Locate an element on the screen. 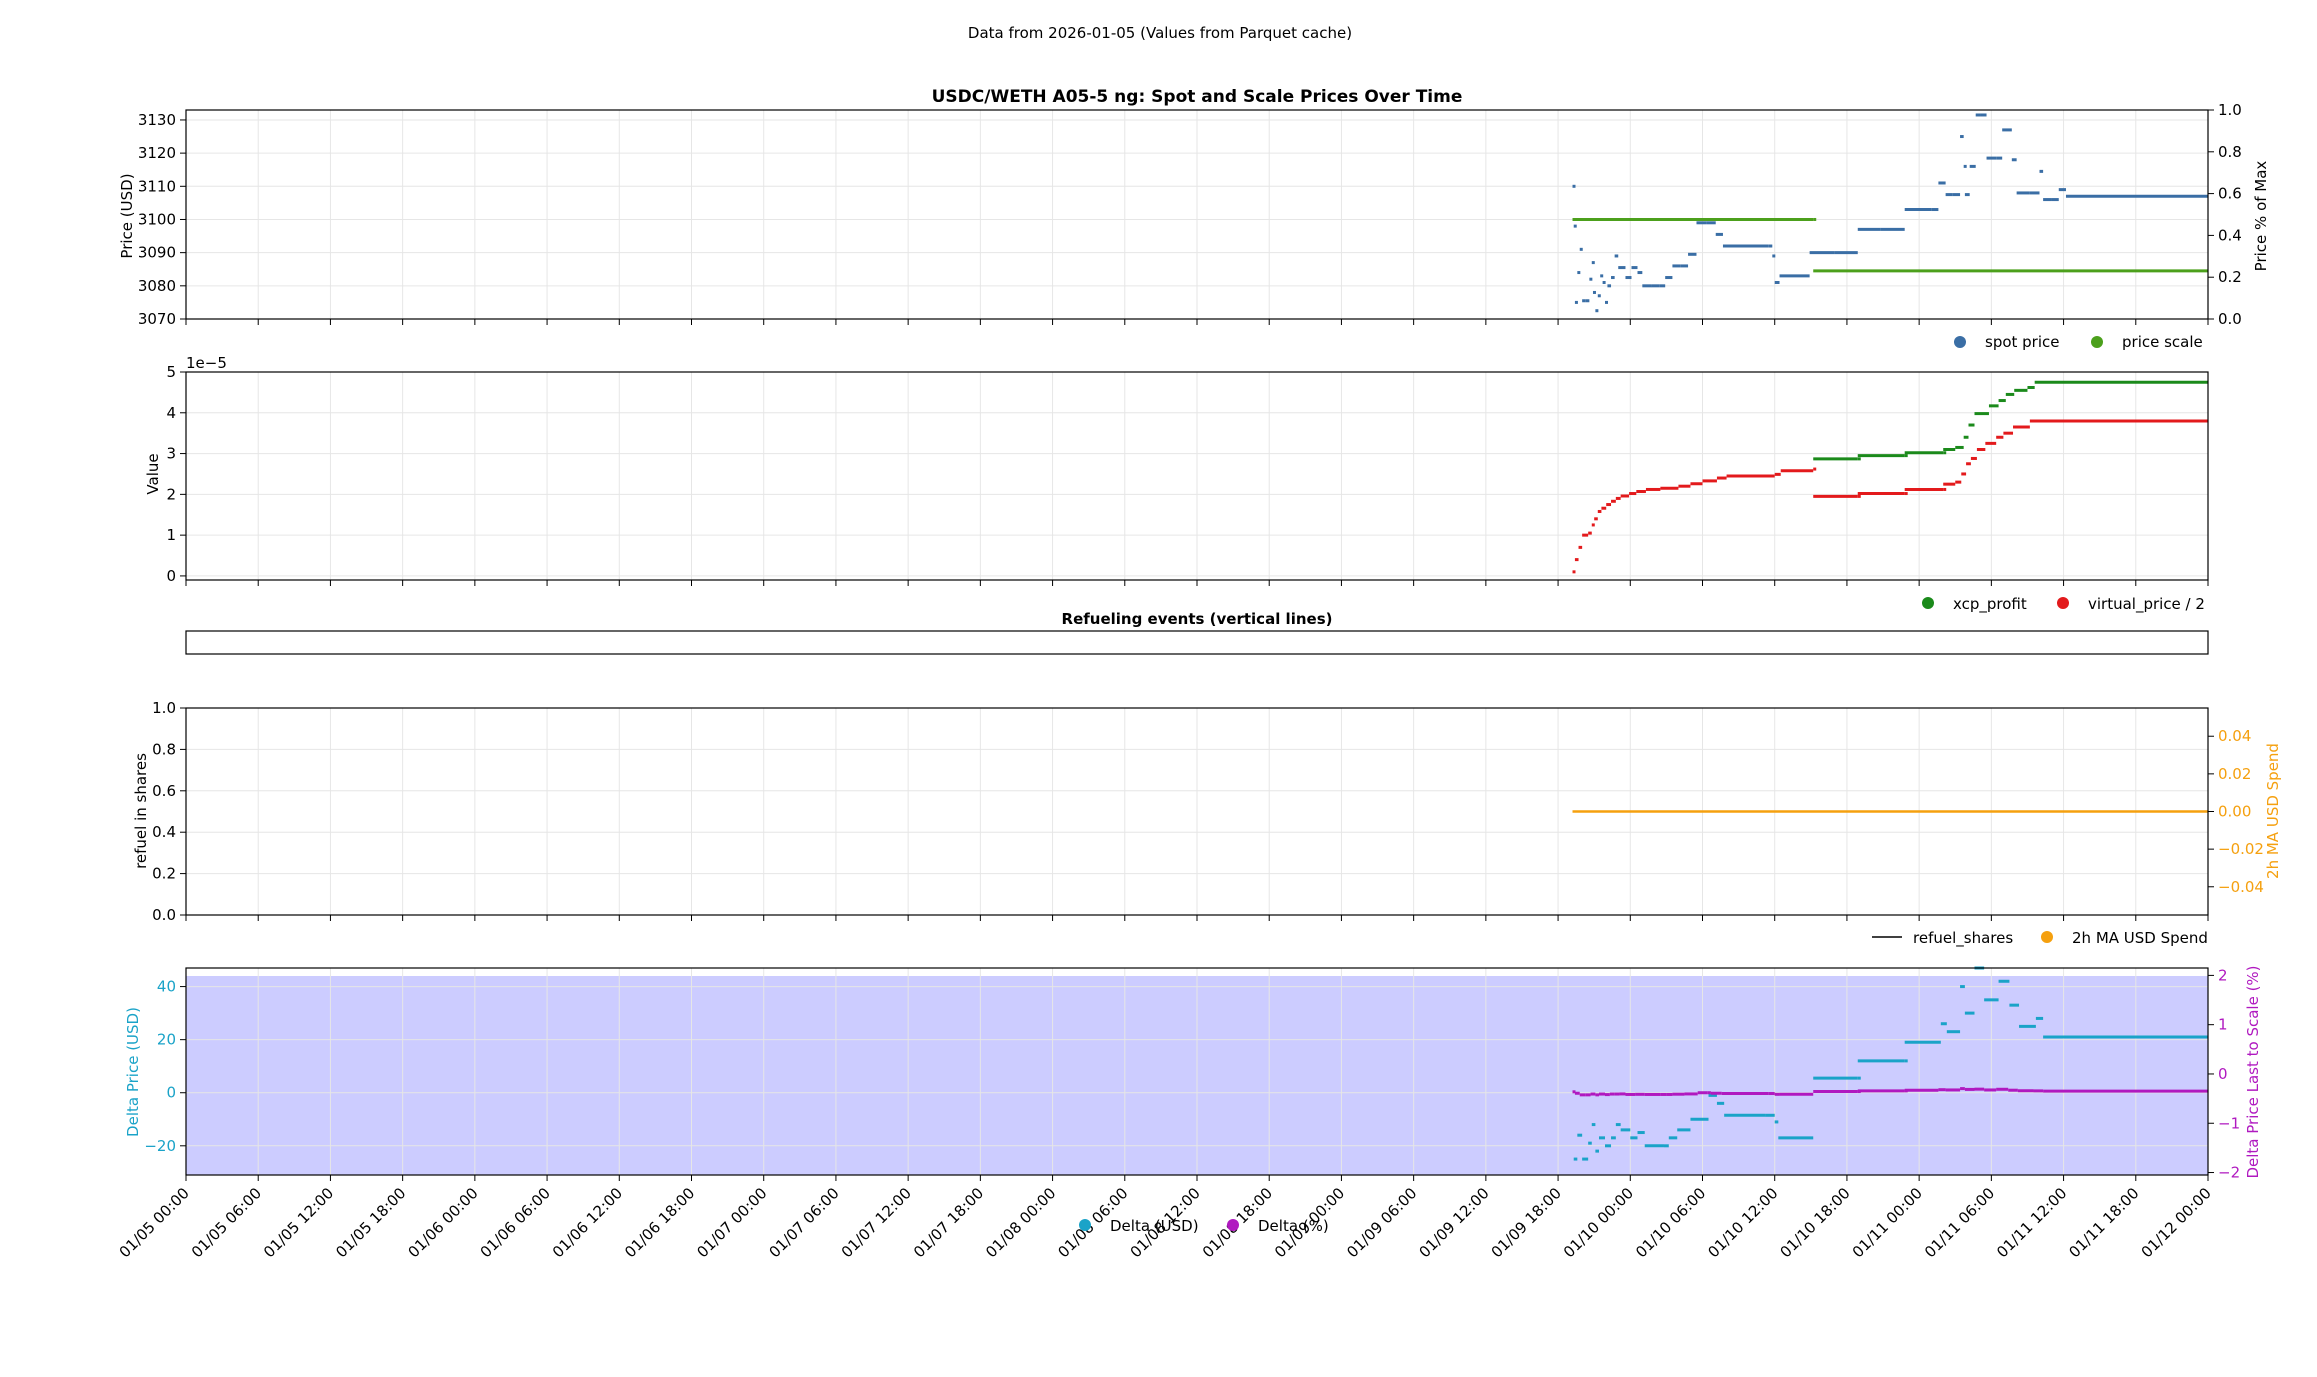 The width and height of the screenshot is (2317, 1377). x-tick-label: 01/10 18:00 is located at coordinates (1815, 1222).